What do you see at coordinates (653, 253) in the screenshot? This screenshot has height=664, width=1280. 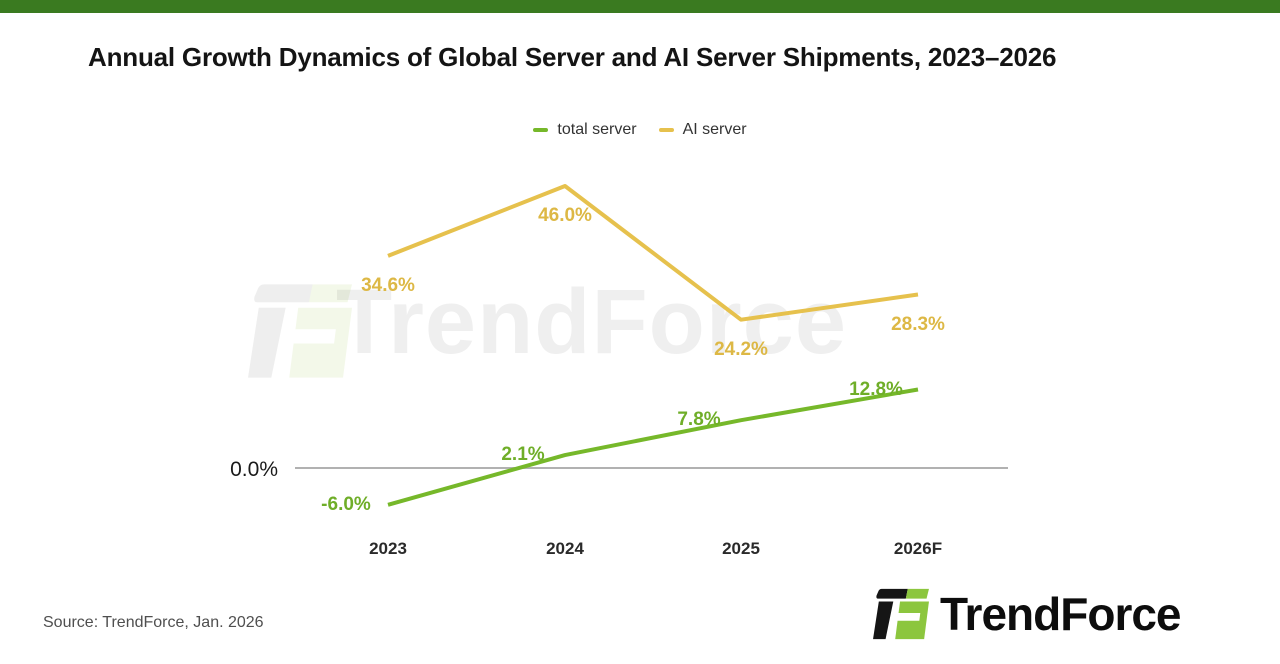 I see `series-line-AI-server` at bounding box center [653, 253].